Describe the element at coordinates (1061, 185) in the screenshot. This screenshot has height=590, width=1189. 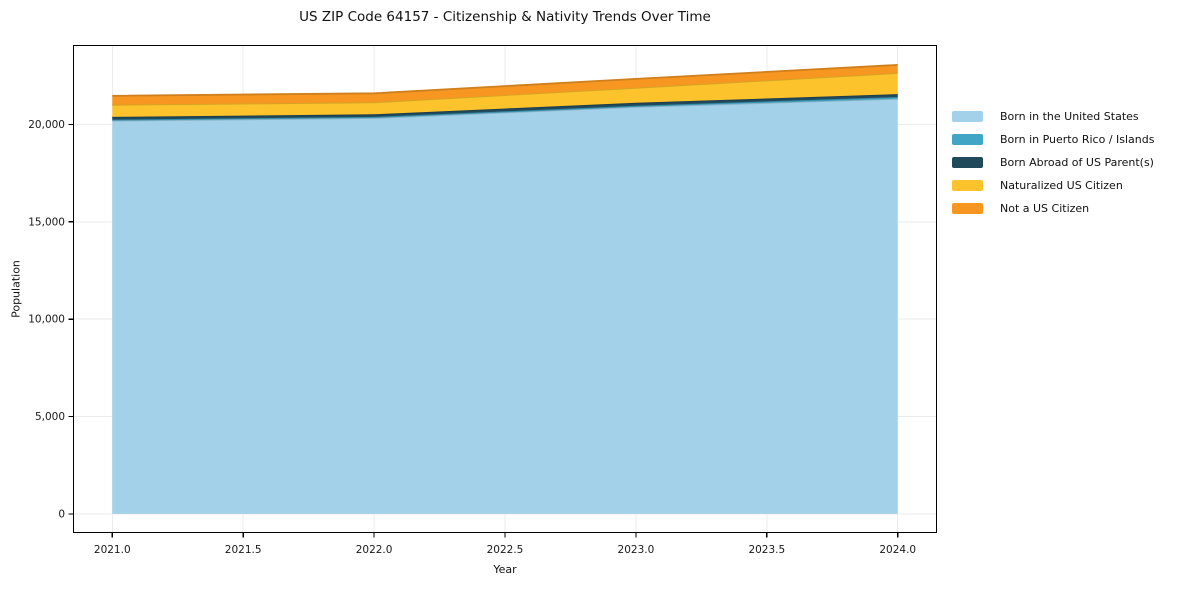
I see `legend-label: Naturalized US Citizen` at that location.